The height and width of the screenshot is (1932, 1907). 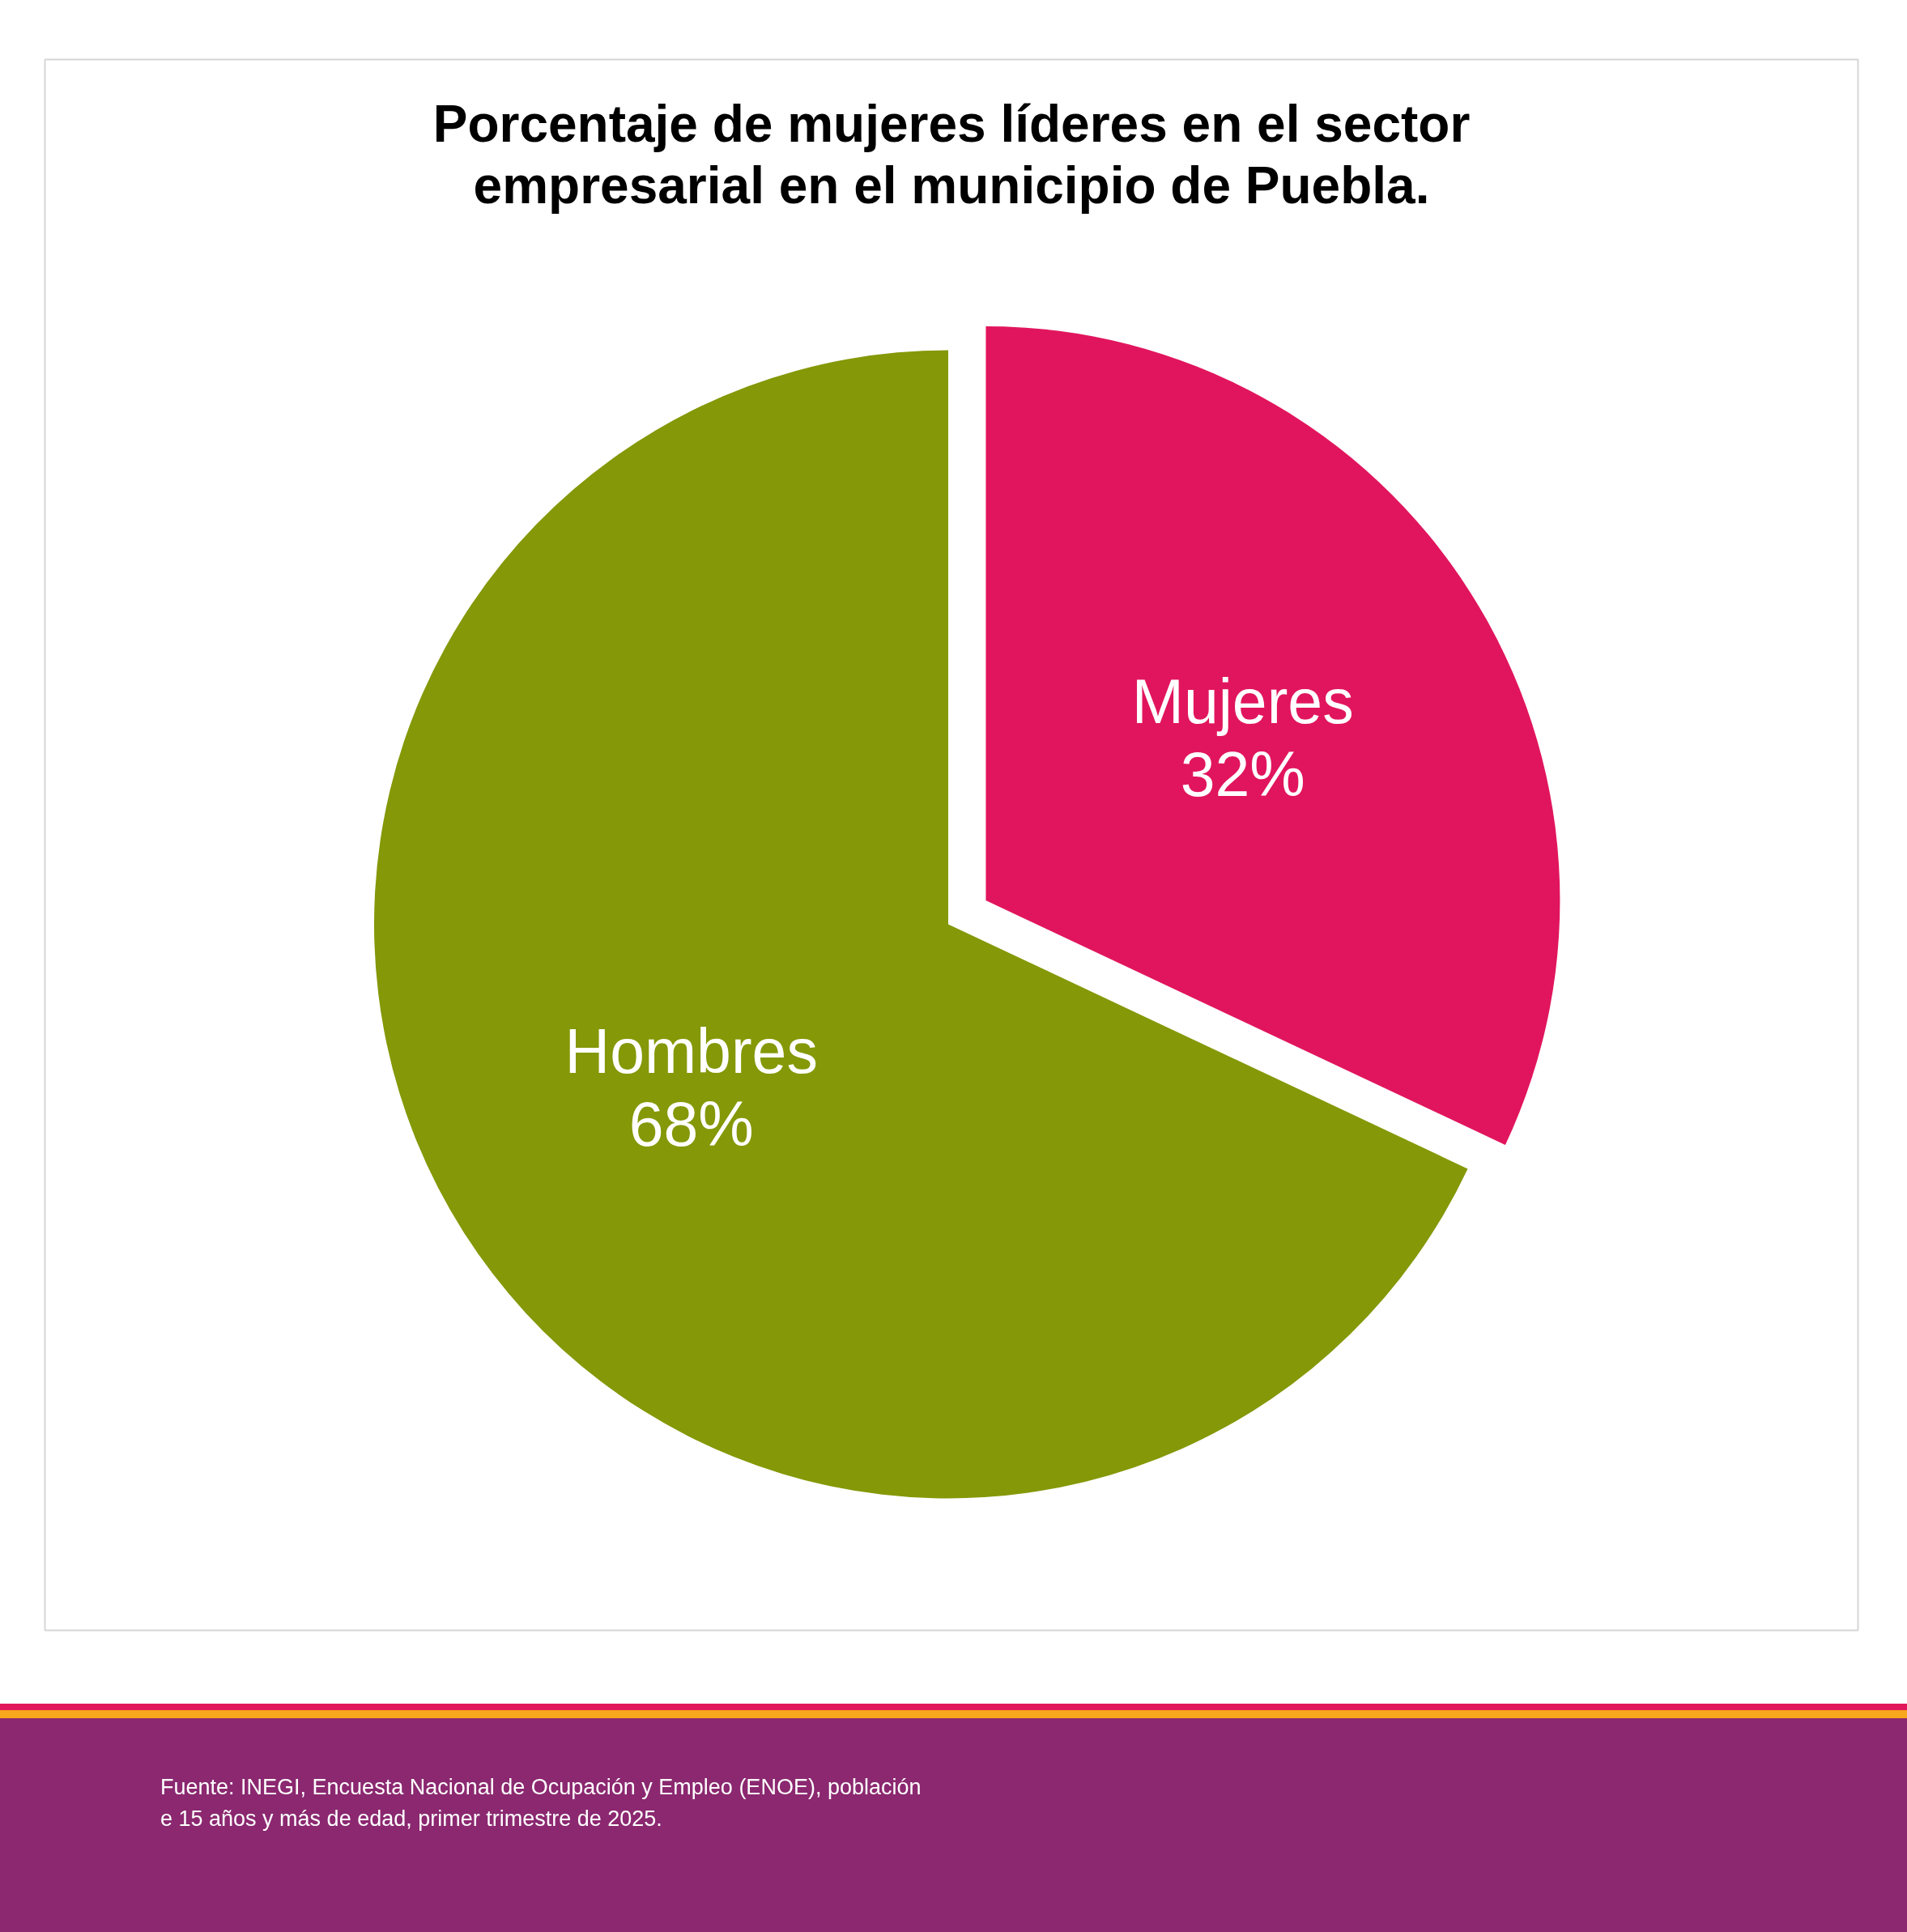 What do you see at coordinates (1243, 701) in the screenshot?
I see `slice-label: Mujeres` at bounding box center [1243, 701].